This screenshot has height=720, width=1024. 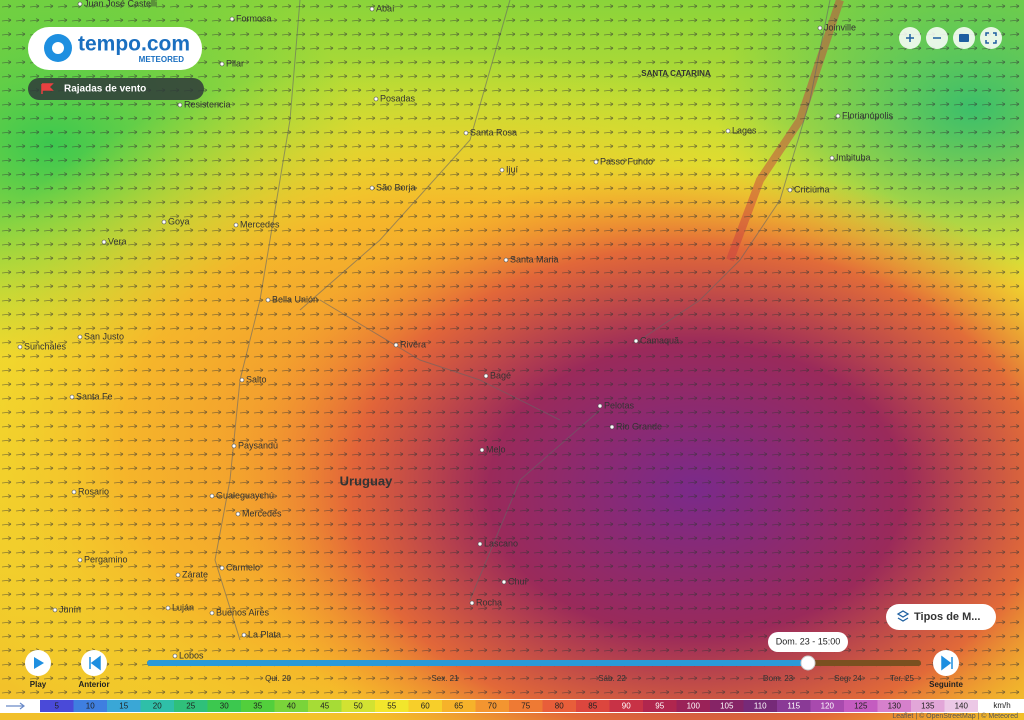 I want to click on zoom-in, so click(x=910, y=38).